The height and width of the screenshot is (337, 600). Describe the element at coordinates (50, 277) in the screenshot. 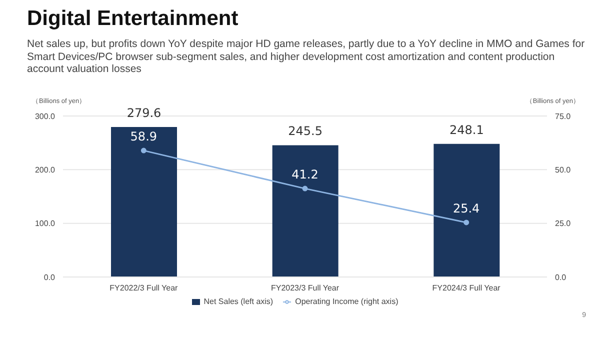

I see `y-tick-label: 0.0` at that location.